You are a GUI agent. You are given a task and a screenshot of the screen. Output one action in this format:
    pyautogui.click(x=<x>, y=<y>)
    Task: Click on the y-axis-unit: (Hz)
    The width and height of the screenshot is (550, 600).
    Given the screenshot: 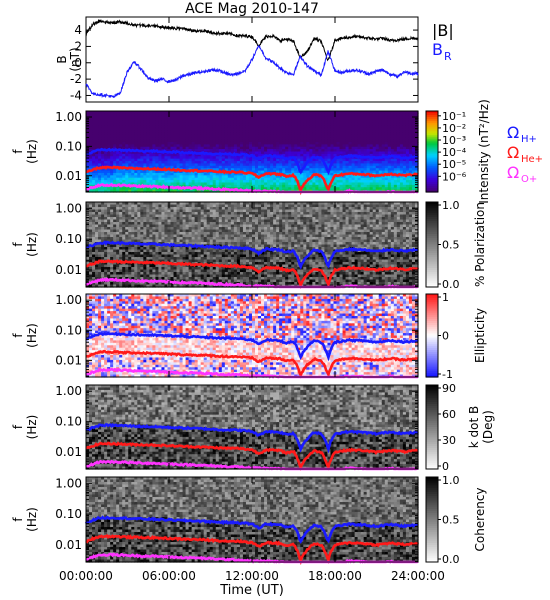 What is the action you would take?
    pyautogui.click(x=32, y=151)
    